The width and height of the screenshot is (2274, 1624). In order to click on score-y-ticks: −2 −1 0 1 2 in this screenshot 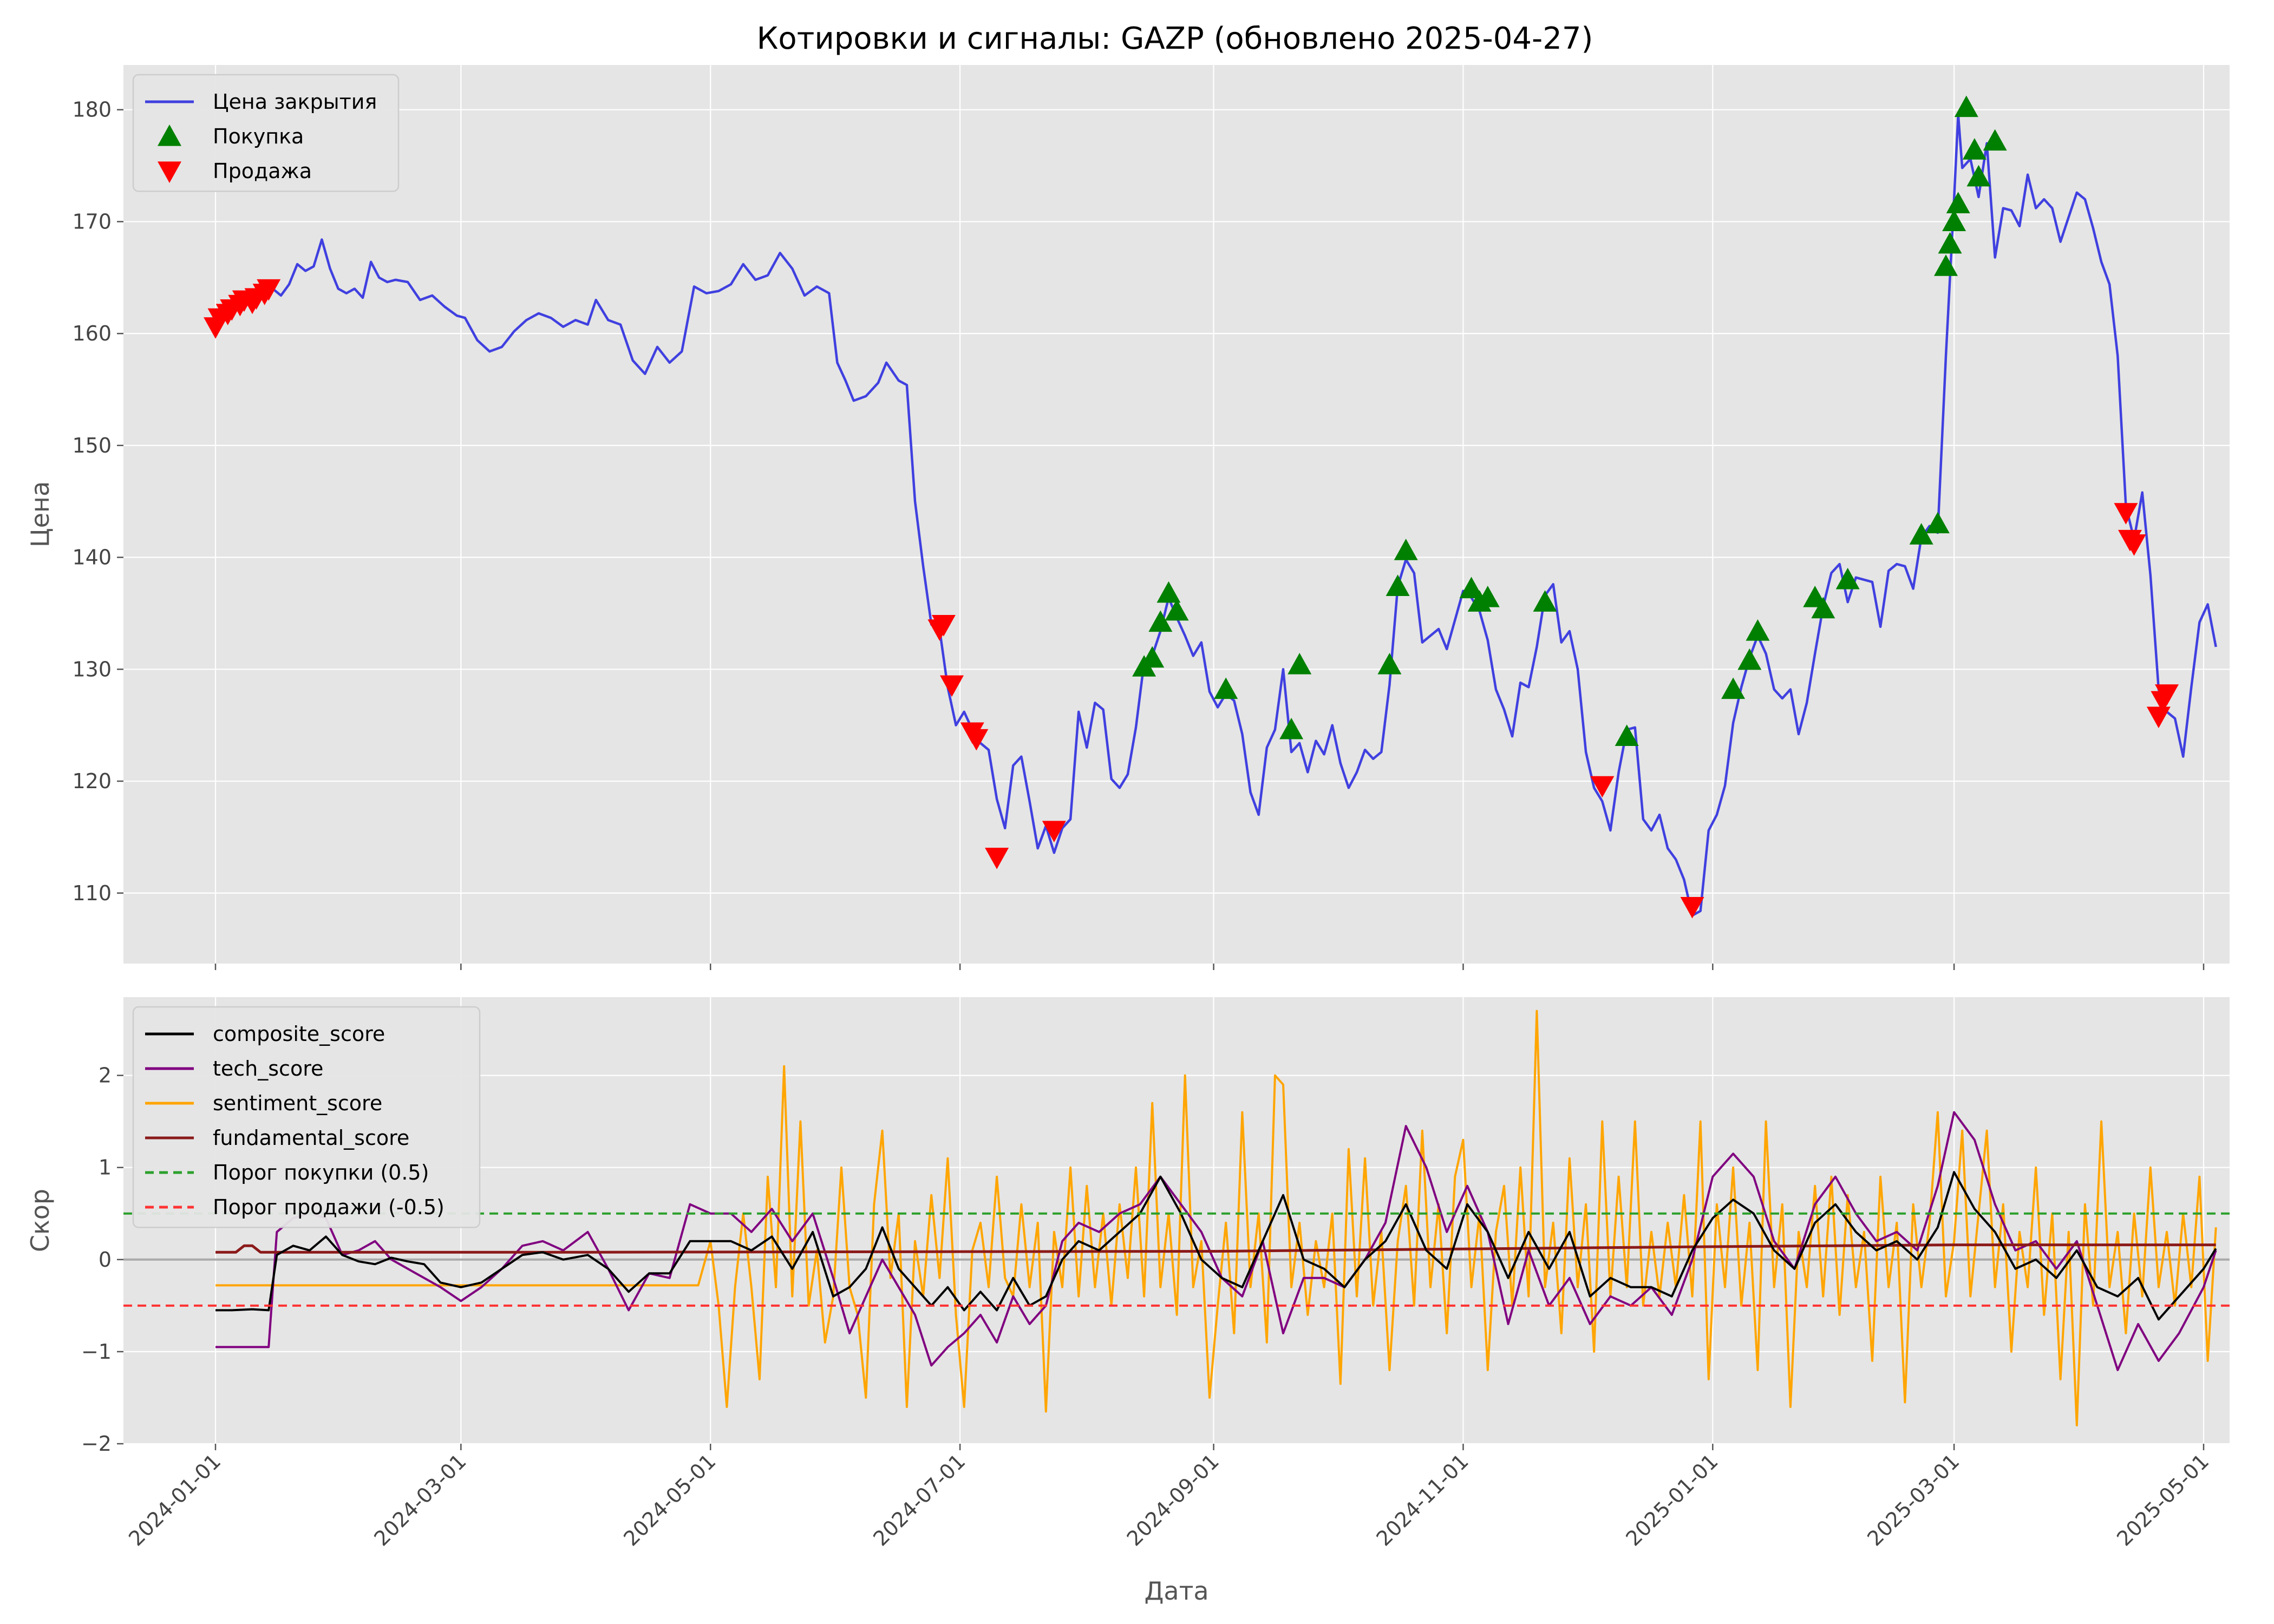, I will do `click(102, 1260)`.